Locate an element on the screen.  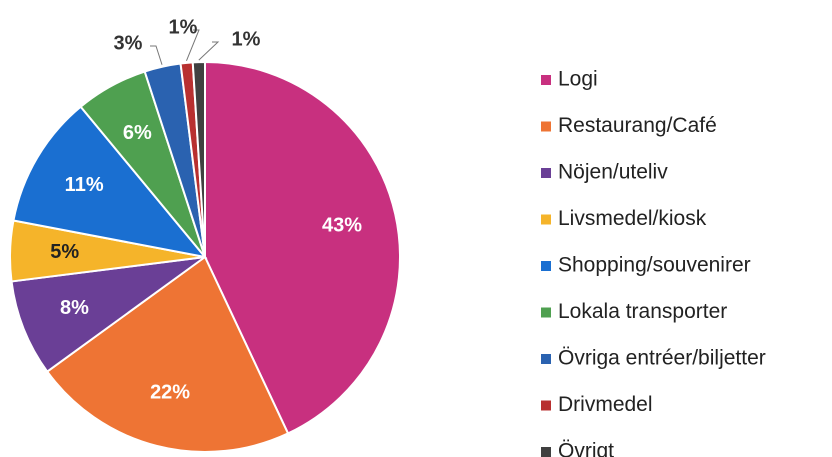
pie-label: 3% is located at coordinates (128, 43).